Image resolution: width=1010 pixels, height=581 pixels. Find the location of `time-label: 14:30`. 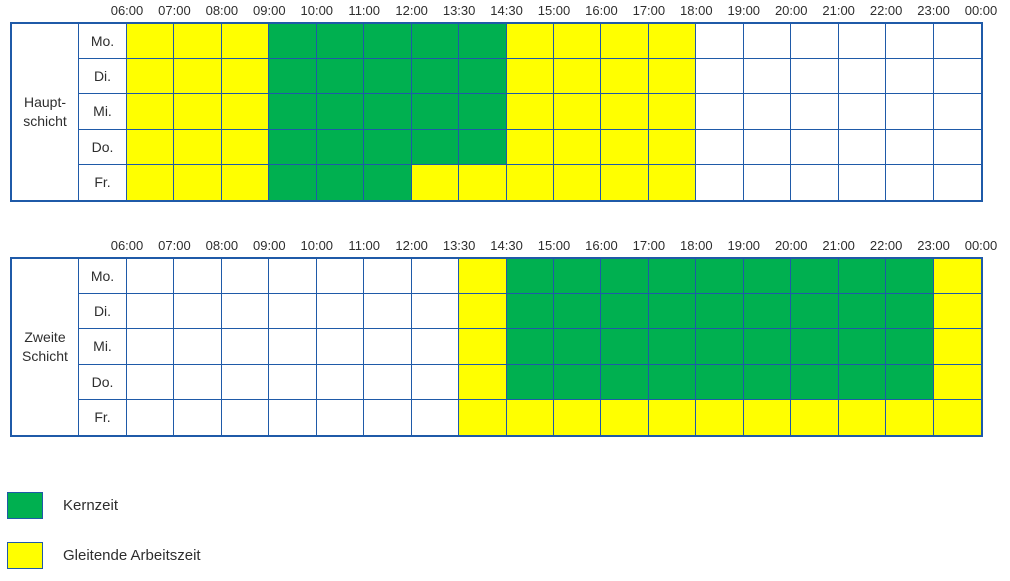

time-label: 14:30 is located at coordinates (506, 245).